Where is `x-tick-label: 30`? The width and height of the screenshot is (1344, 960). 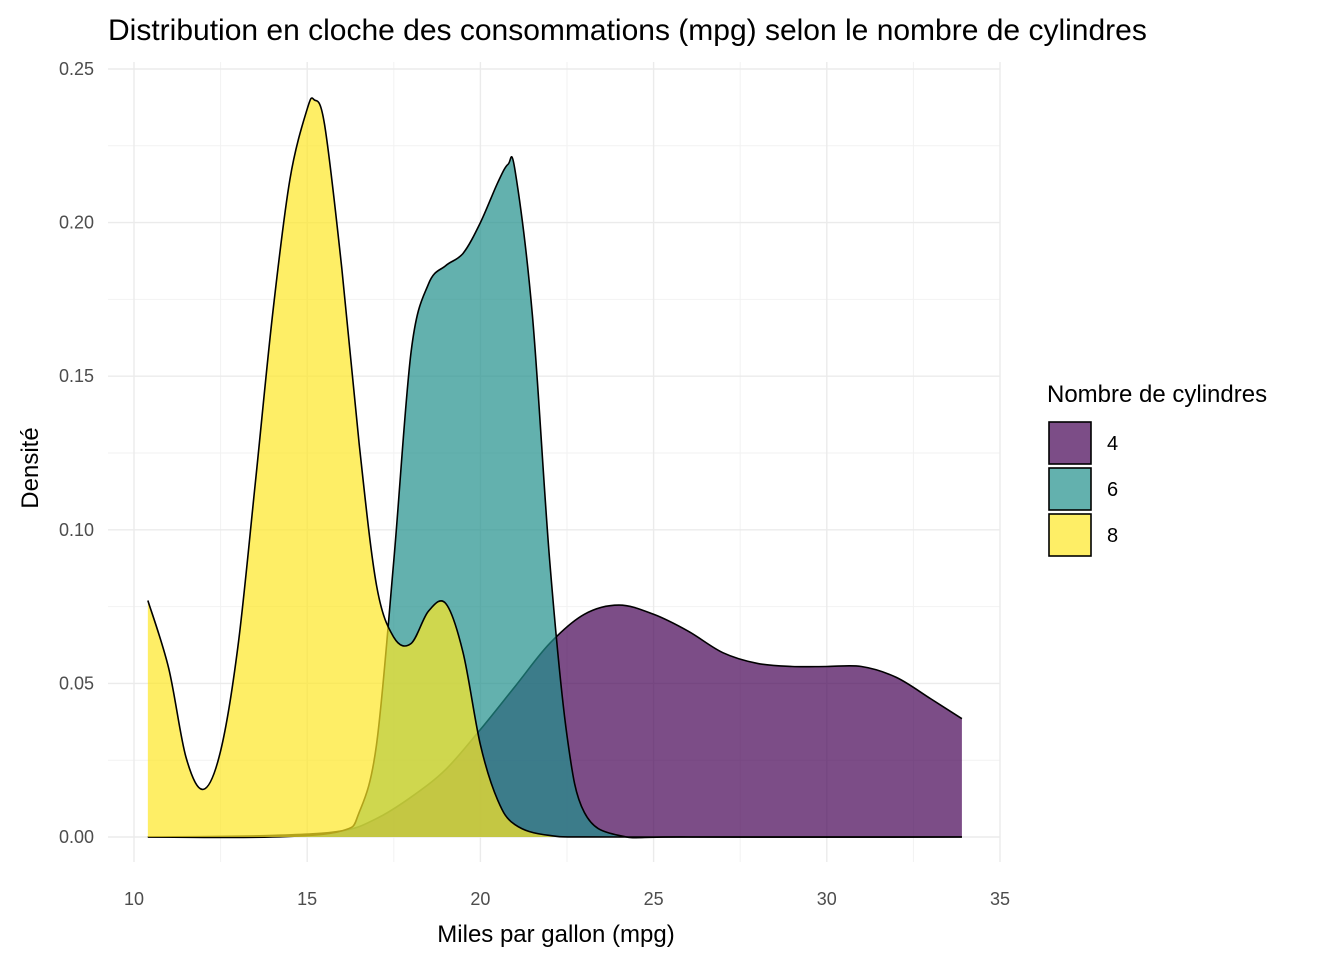 x-tick-label: 30 is located at coordinates (827, 899).